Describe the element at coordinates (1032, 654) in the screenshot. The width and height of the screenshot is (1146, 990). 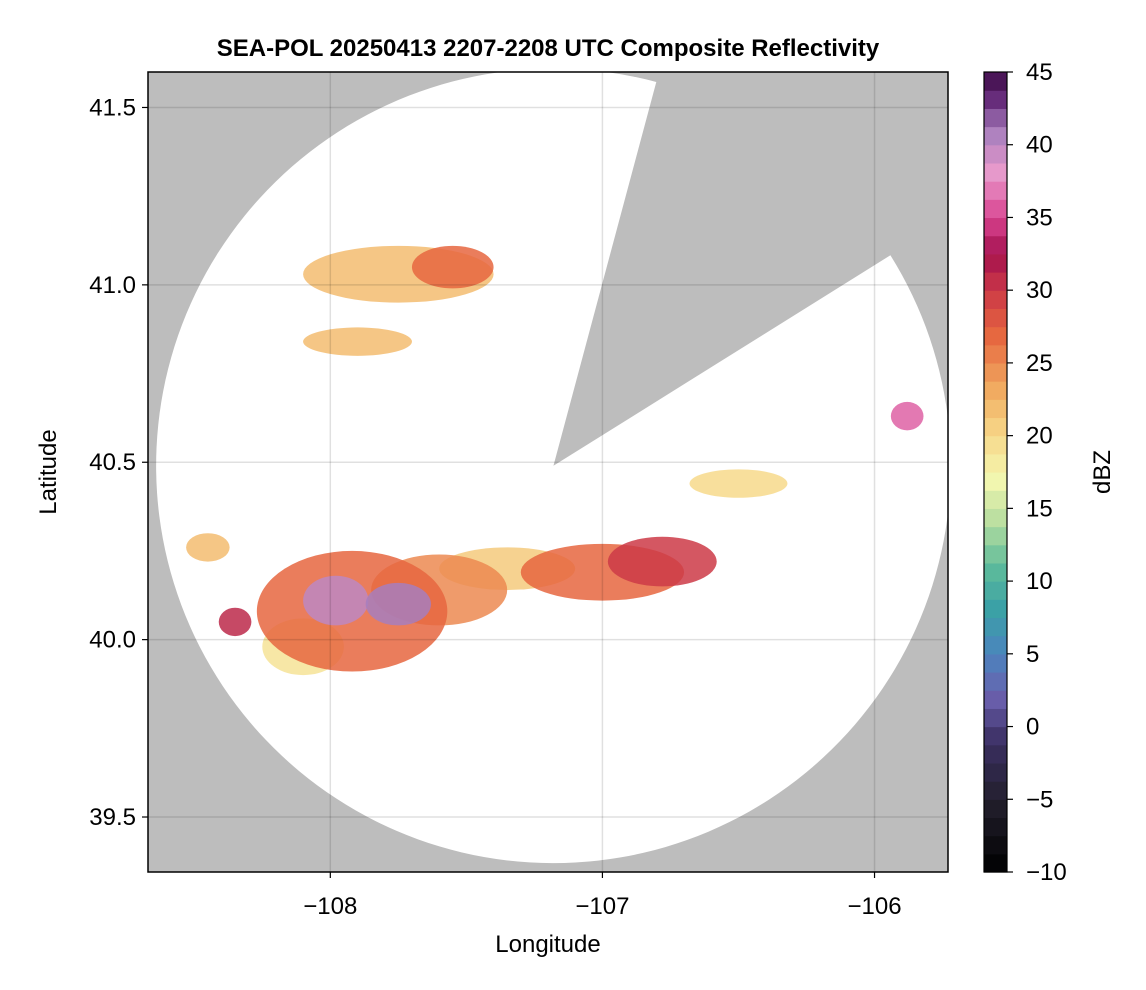
I see `colorbar-tick-label: 5` at that location.